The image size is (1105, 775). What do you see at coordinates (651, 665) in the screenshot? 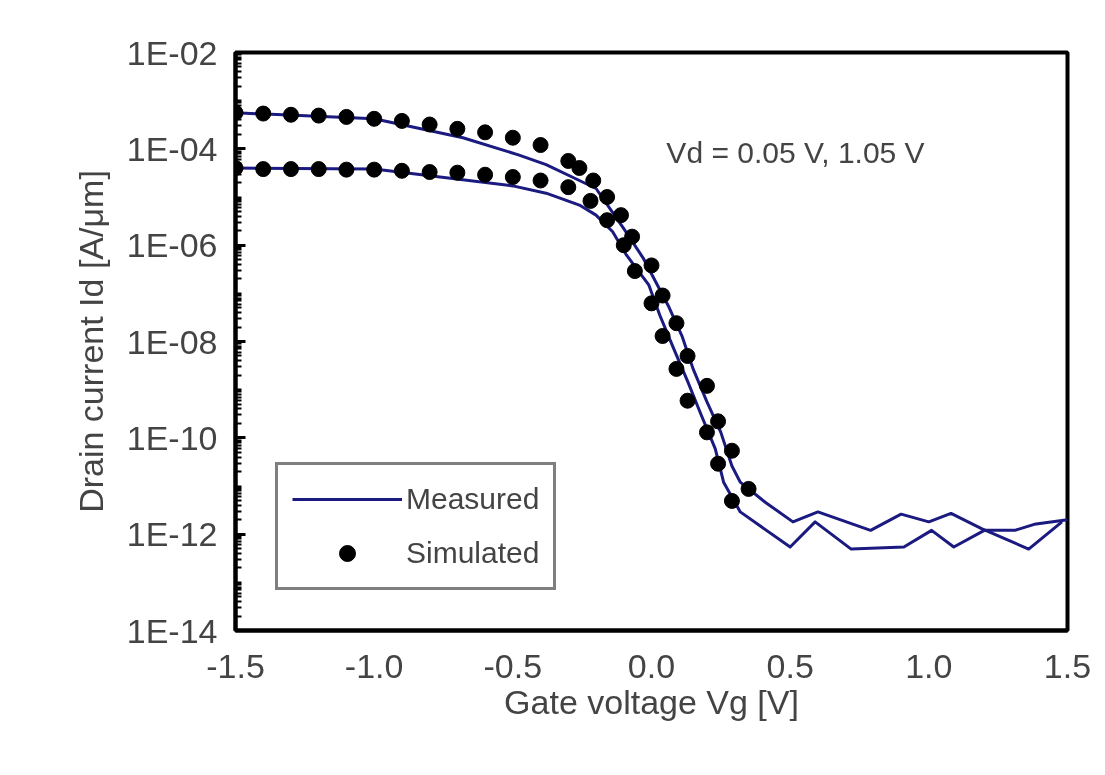
I see `x-tick-label: 0.0` at bounding box center [651, 665].